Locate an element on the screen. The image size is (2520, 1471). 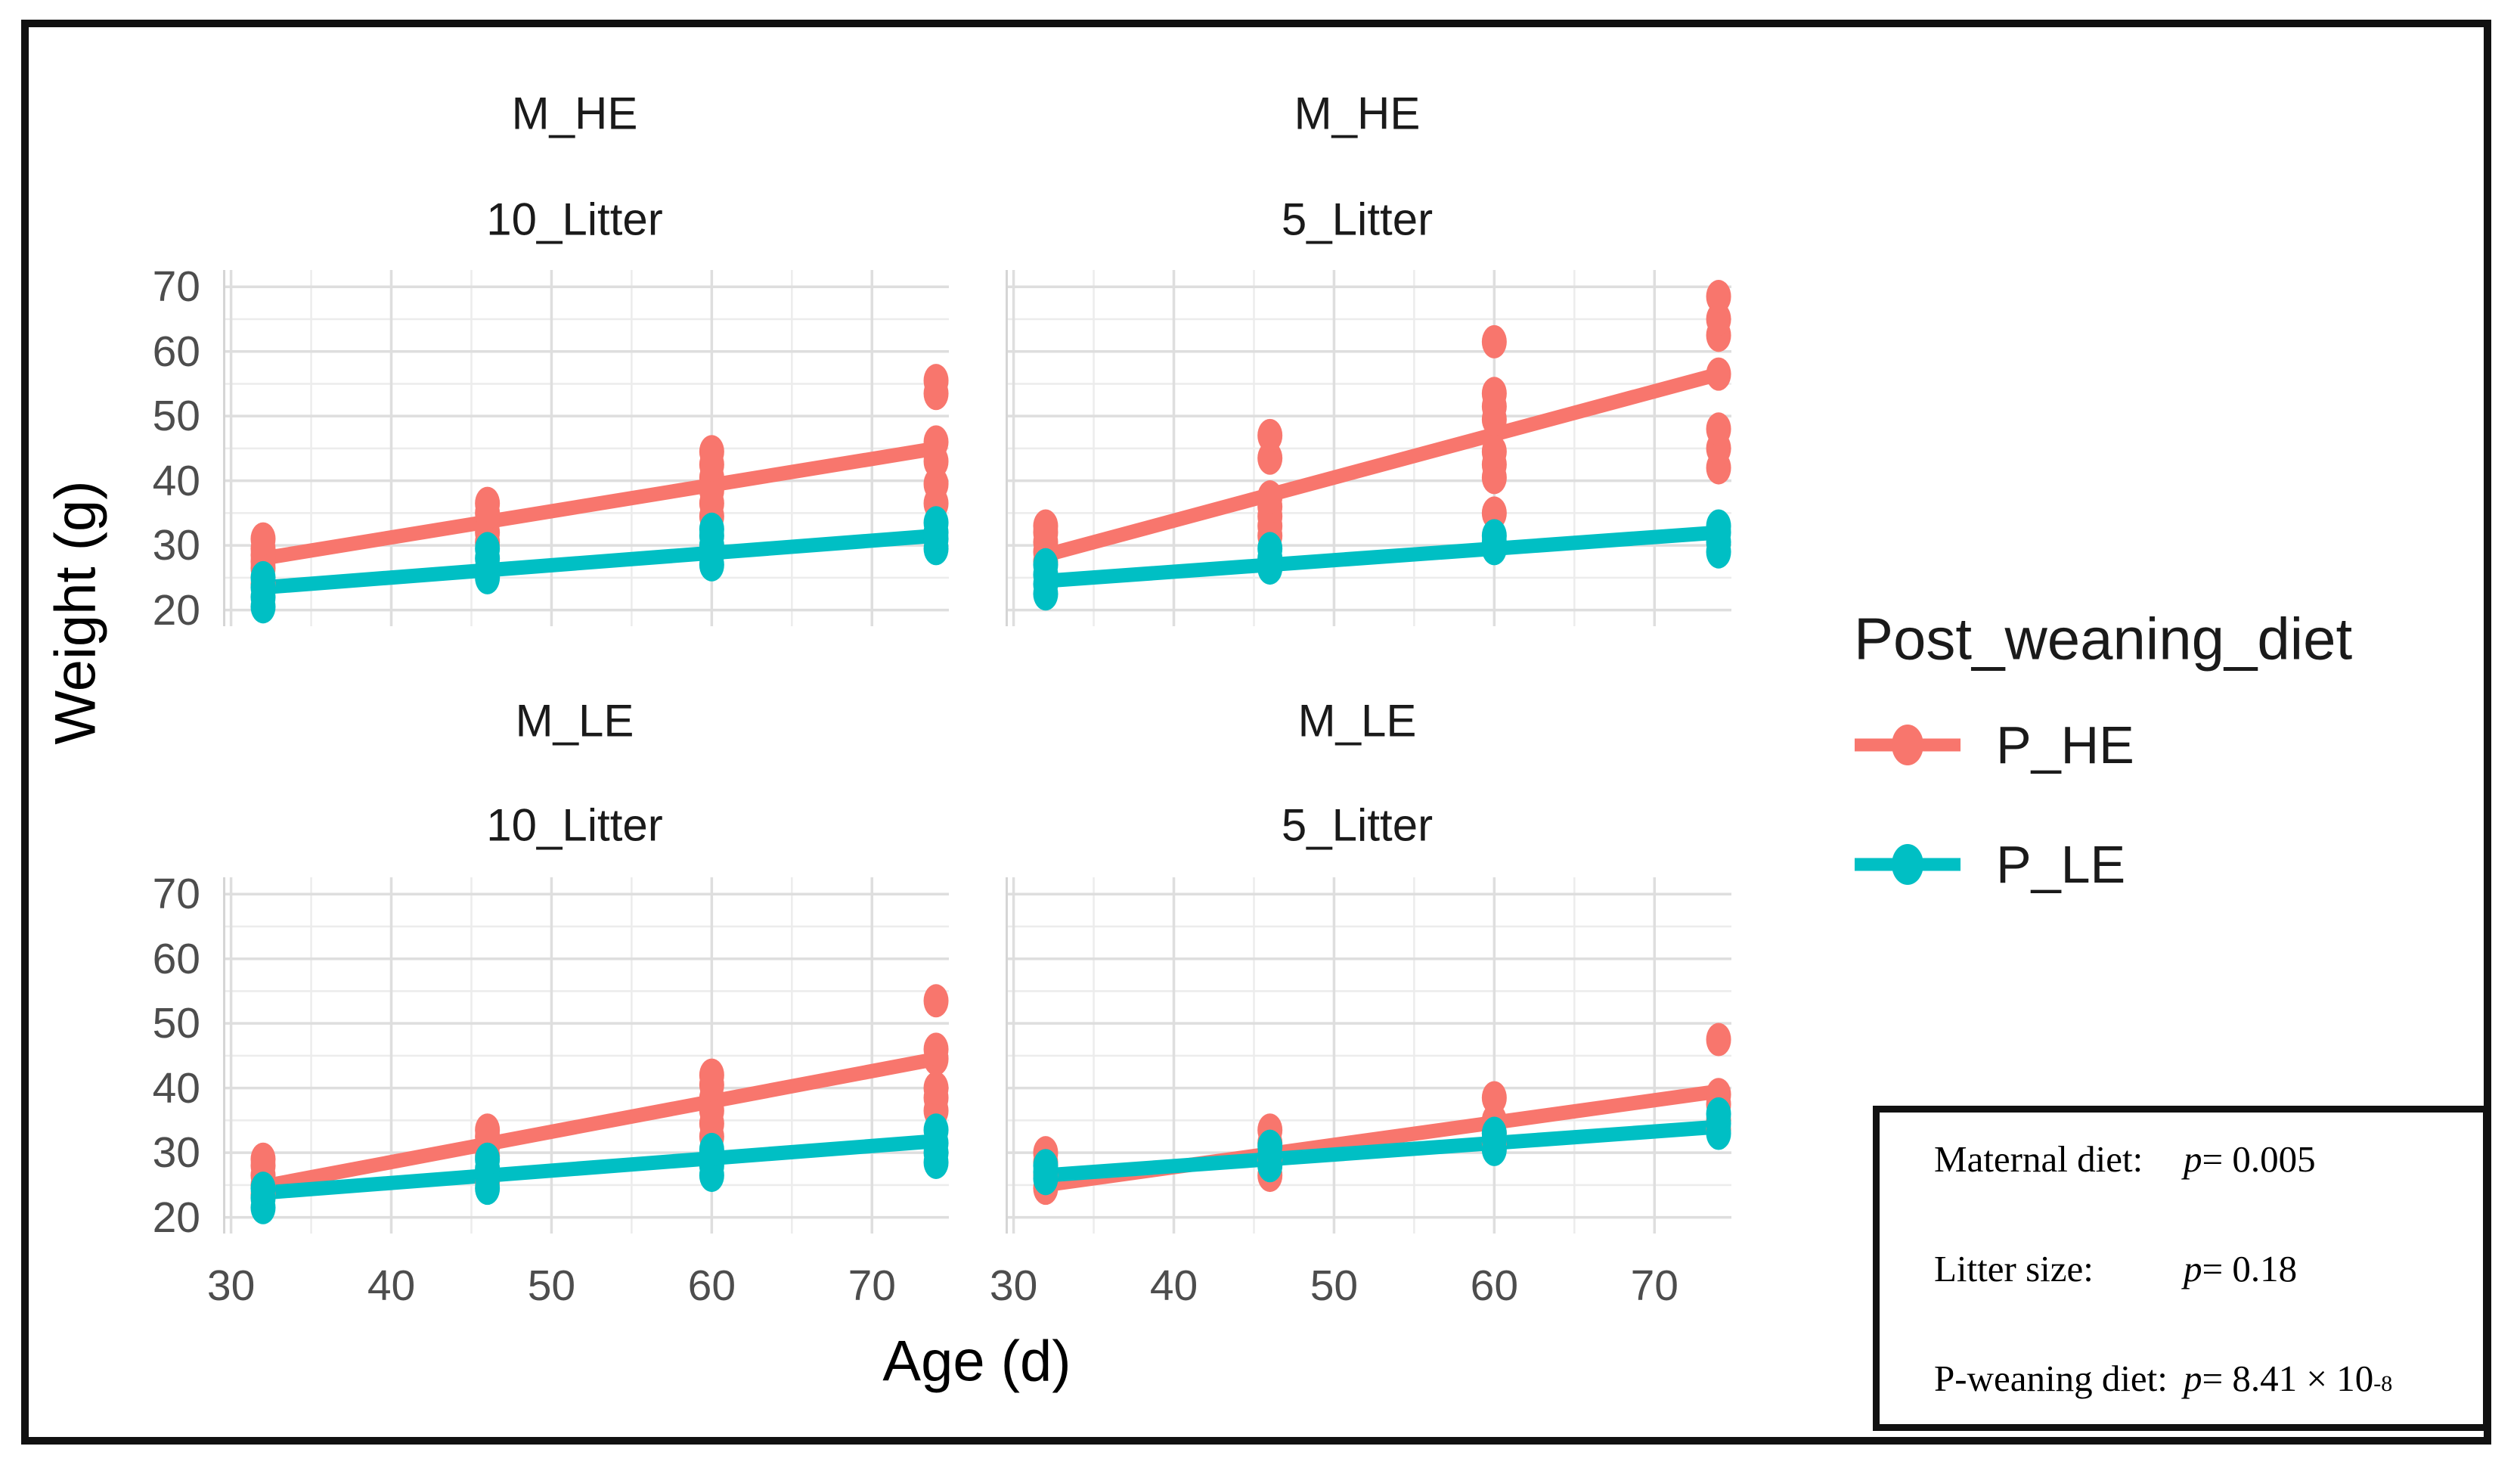
legend-label-ple: P_LE is located at coordinates (2061, 864).